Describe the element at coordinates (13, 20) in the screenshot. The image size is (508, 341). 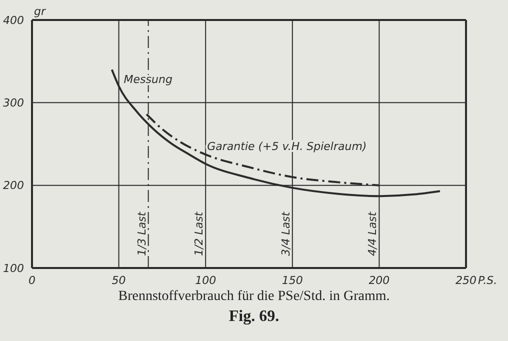
I see `y-tick-label: 400` at that location.